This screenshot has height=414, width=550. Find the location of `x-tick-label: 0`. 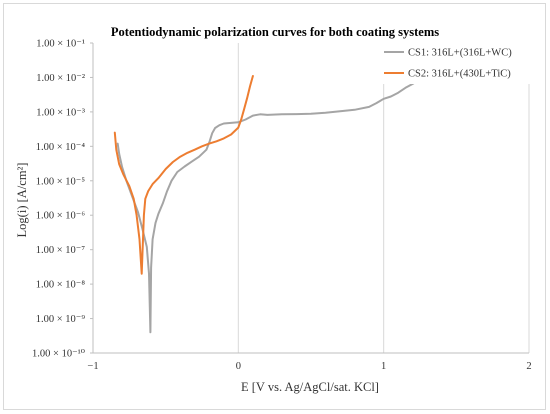

x-tick-label: 0 is located at coordinates (238, 366).